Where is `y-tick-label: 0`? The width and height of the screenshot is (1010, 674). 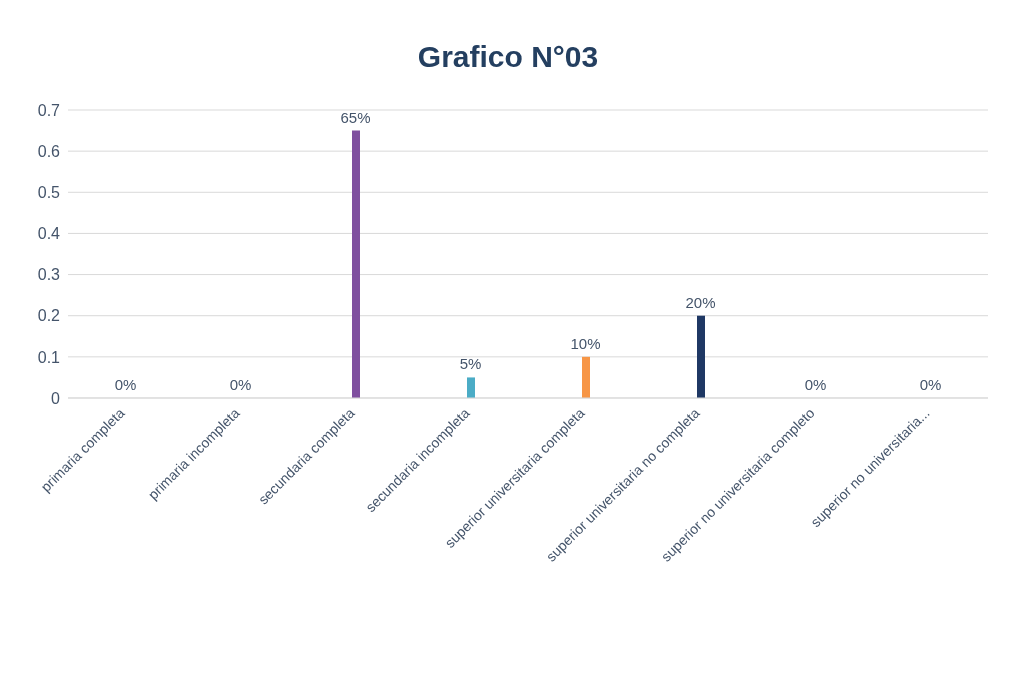
y-tick-label: 0 is located at coordinates (56, 398).